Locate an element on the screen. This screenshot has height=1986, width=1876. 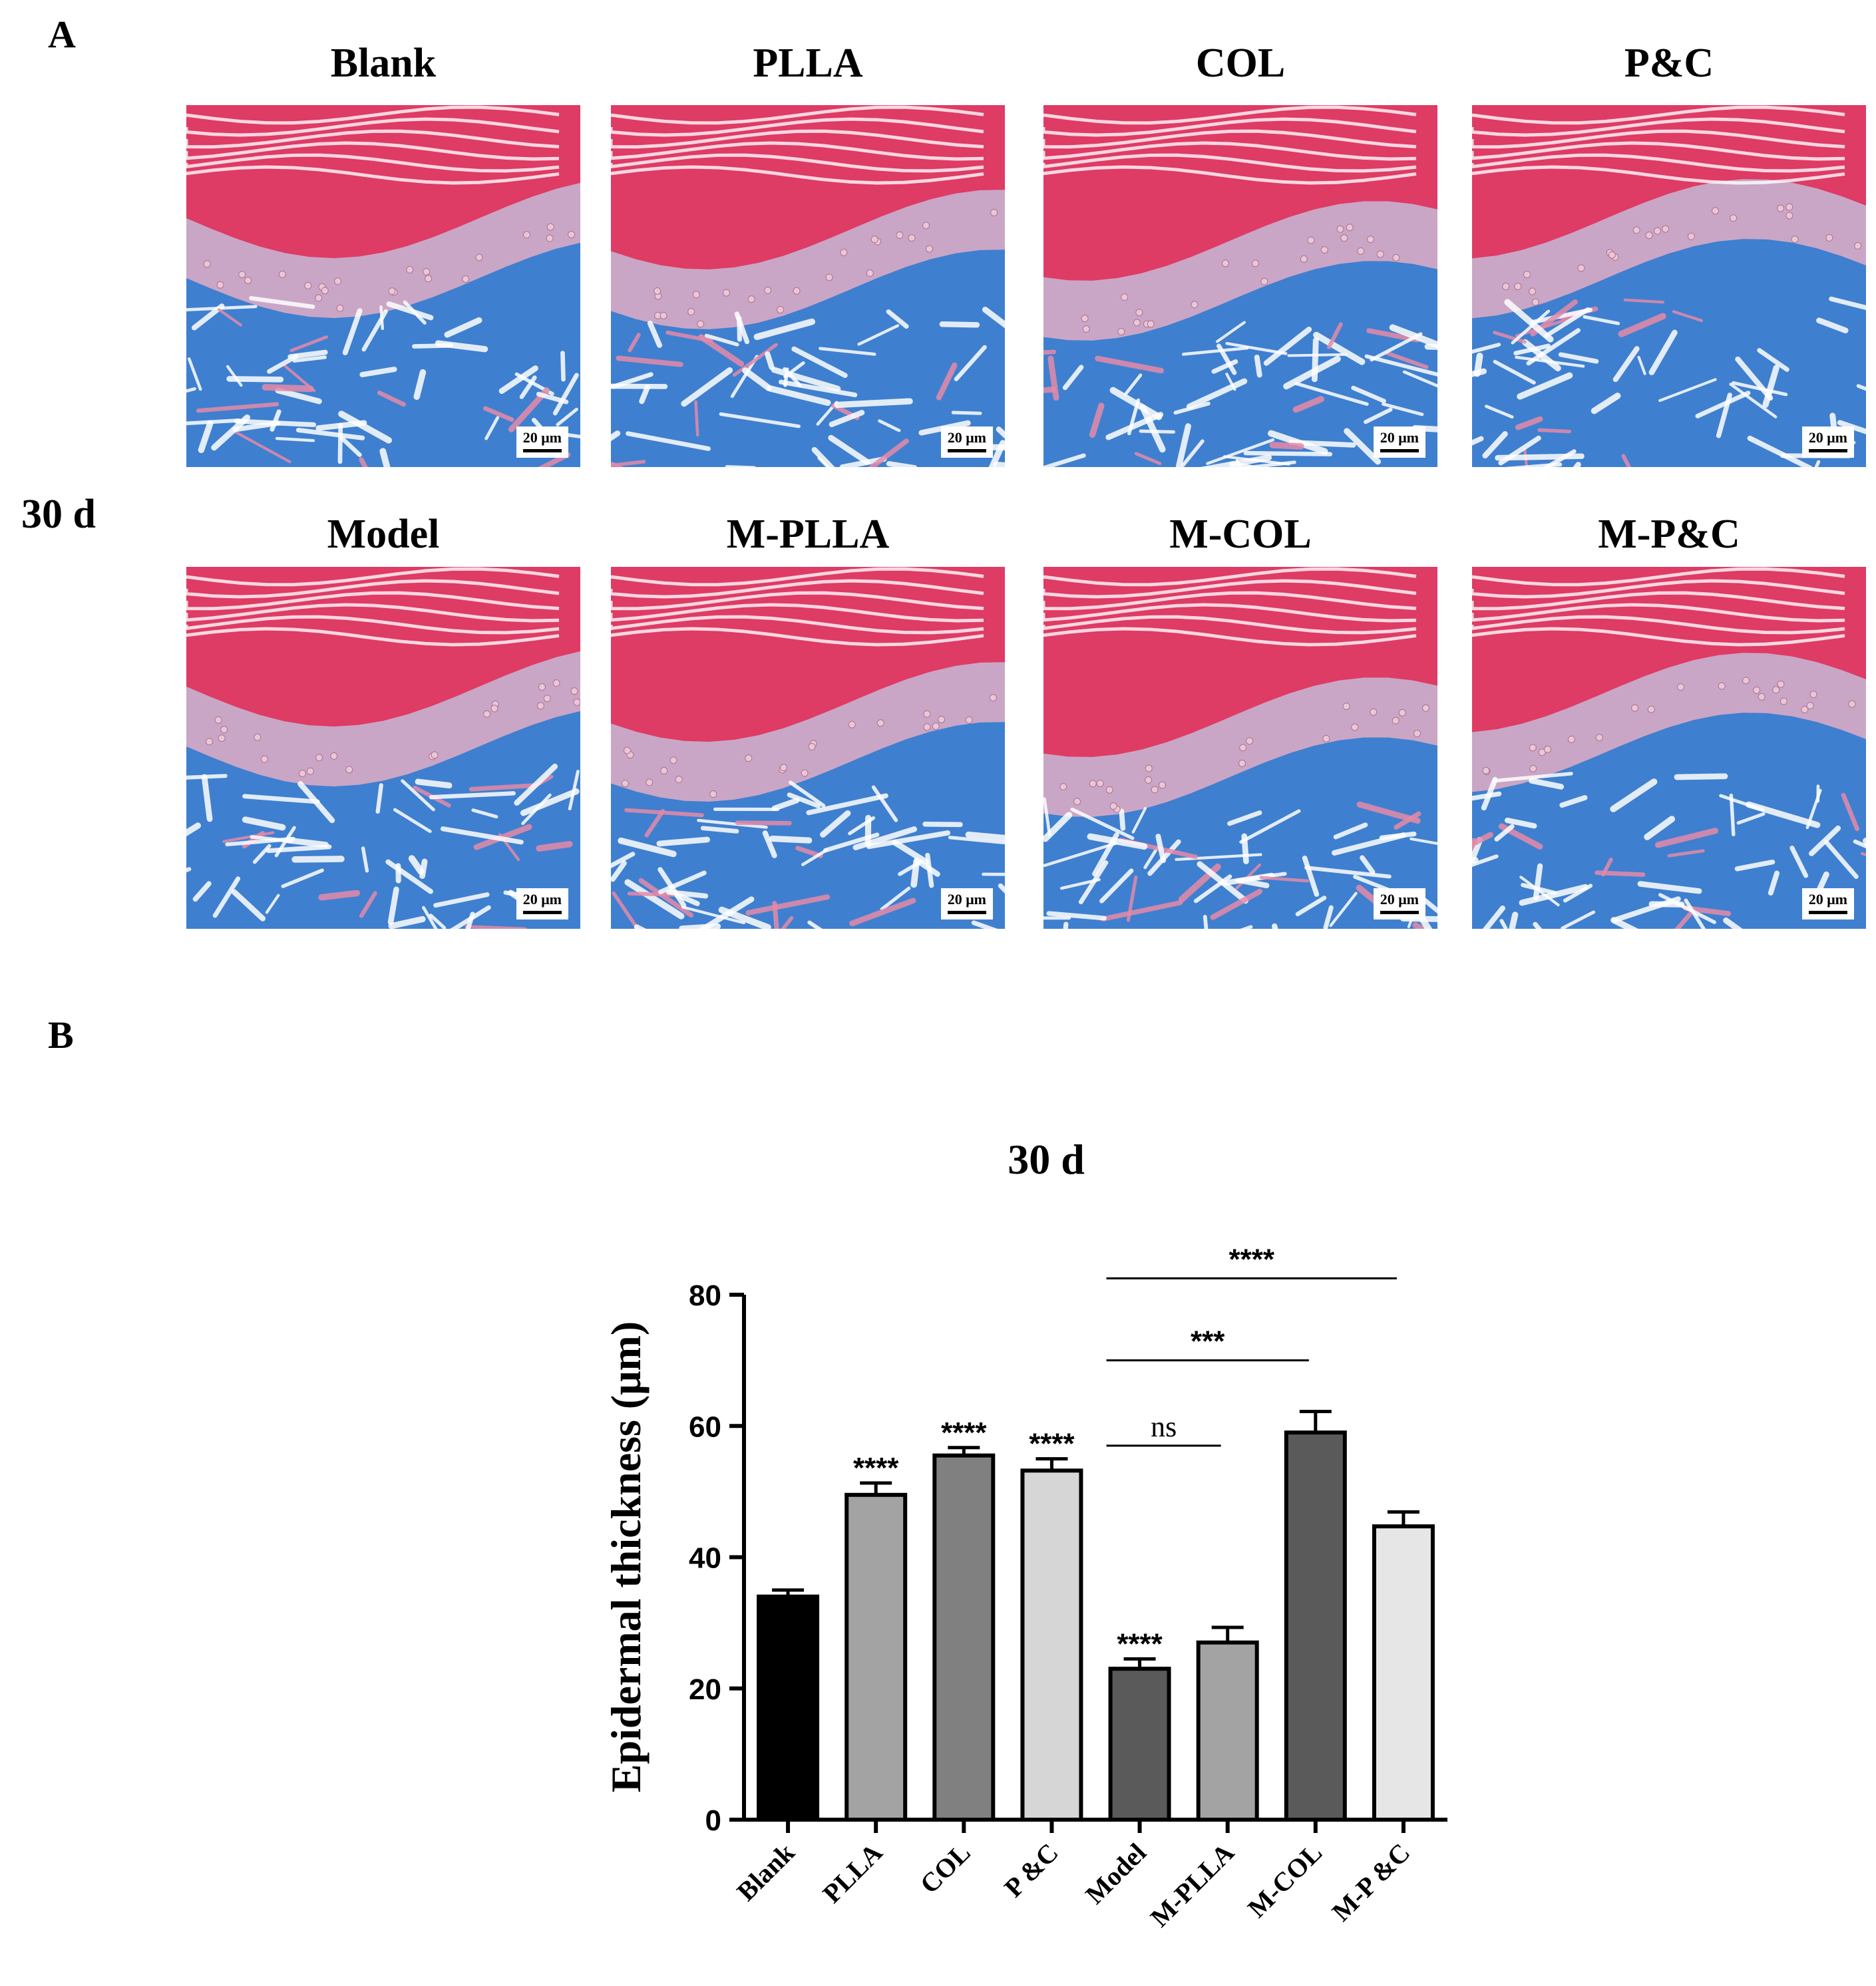
x-tick-label: PLLA is located at coordinates (852, 1873).